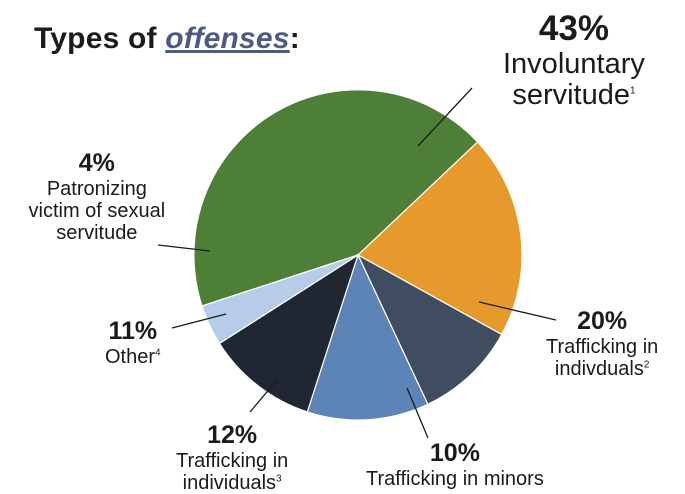 The width and height of the screenshot is (685, 494). What do you see at coordinates (602, 368) in the screenshot?
I see `slice-text: indivduals2` at bounding box center [602, 368].